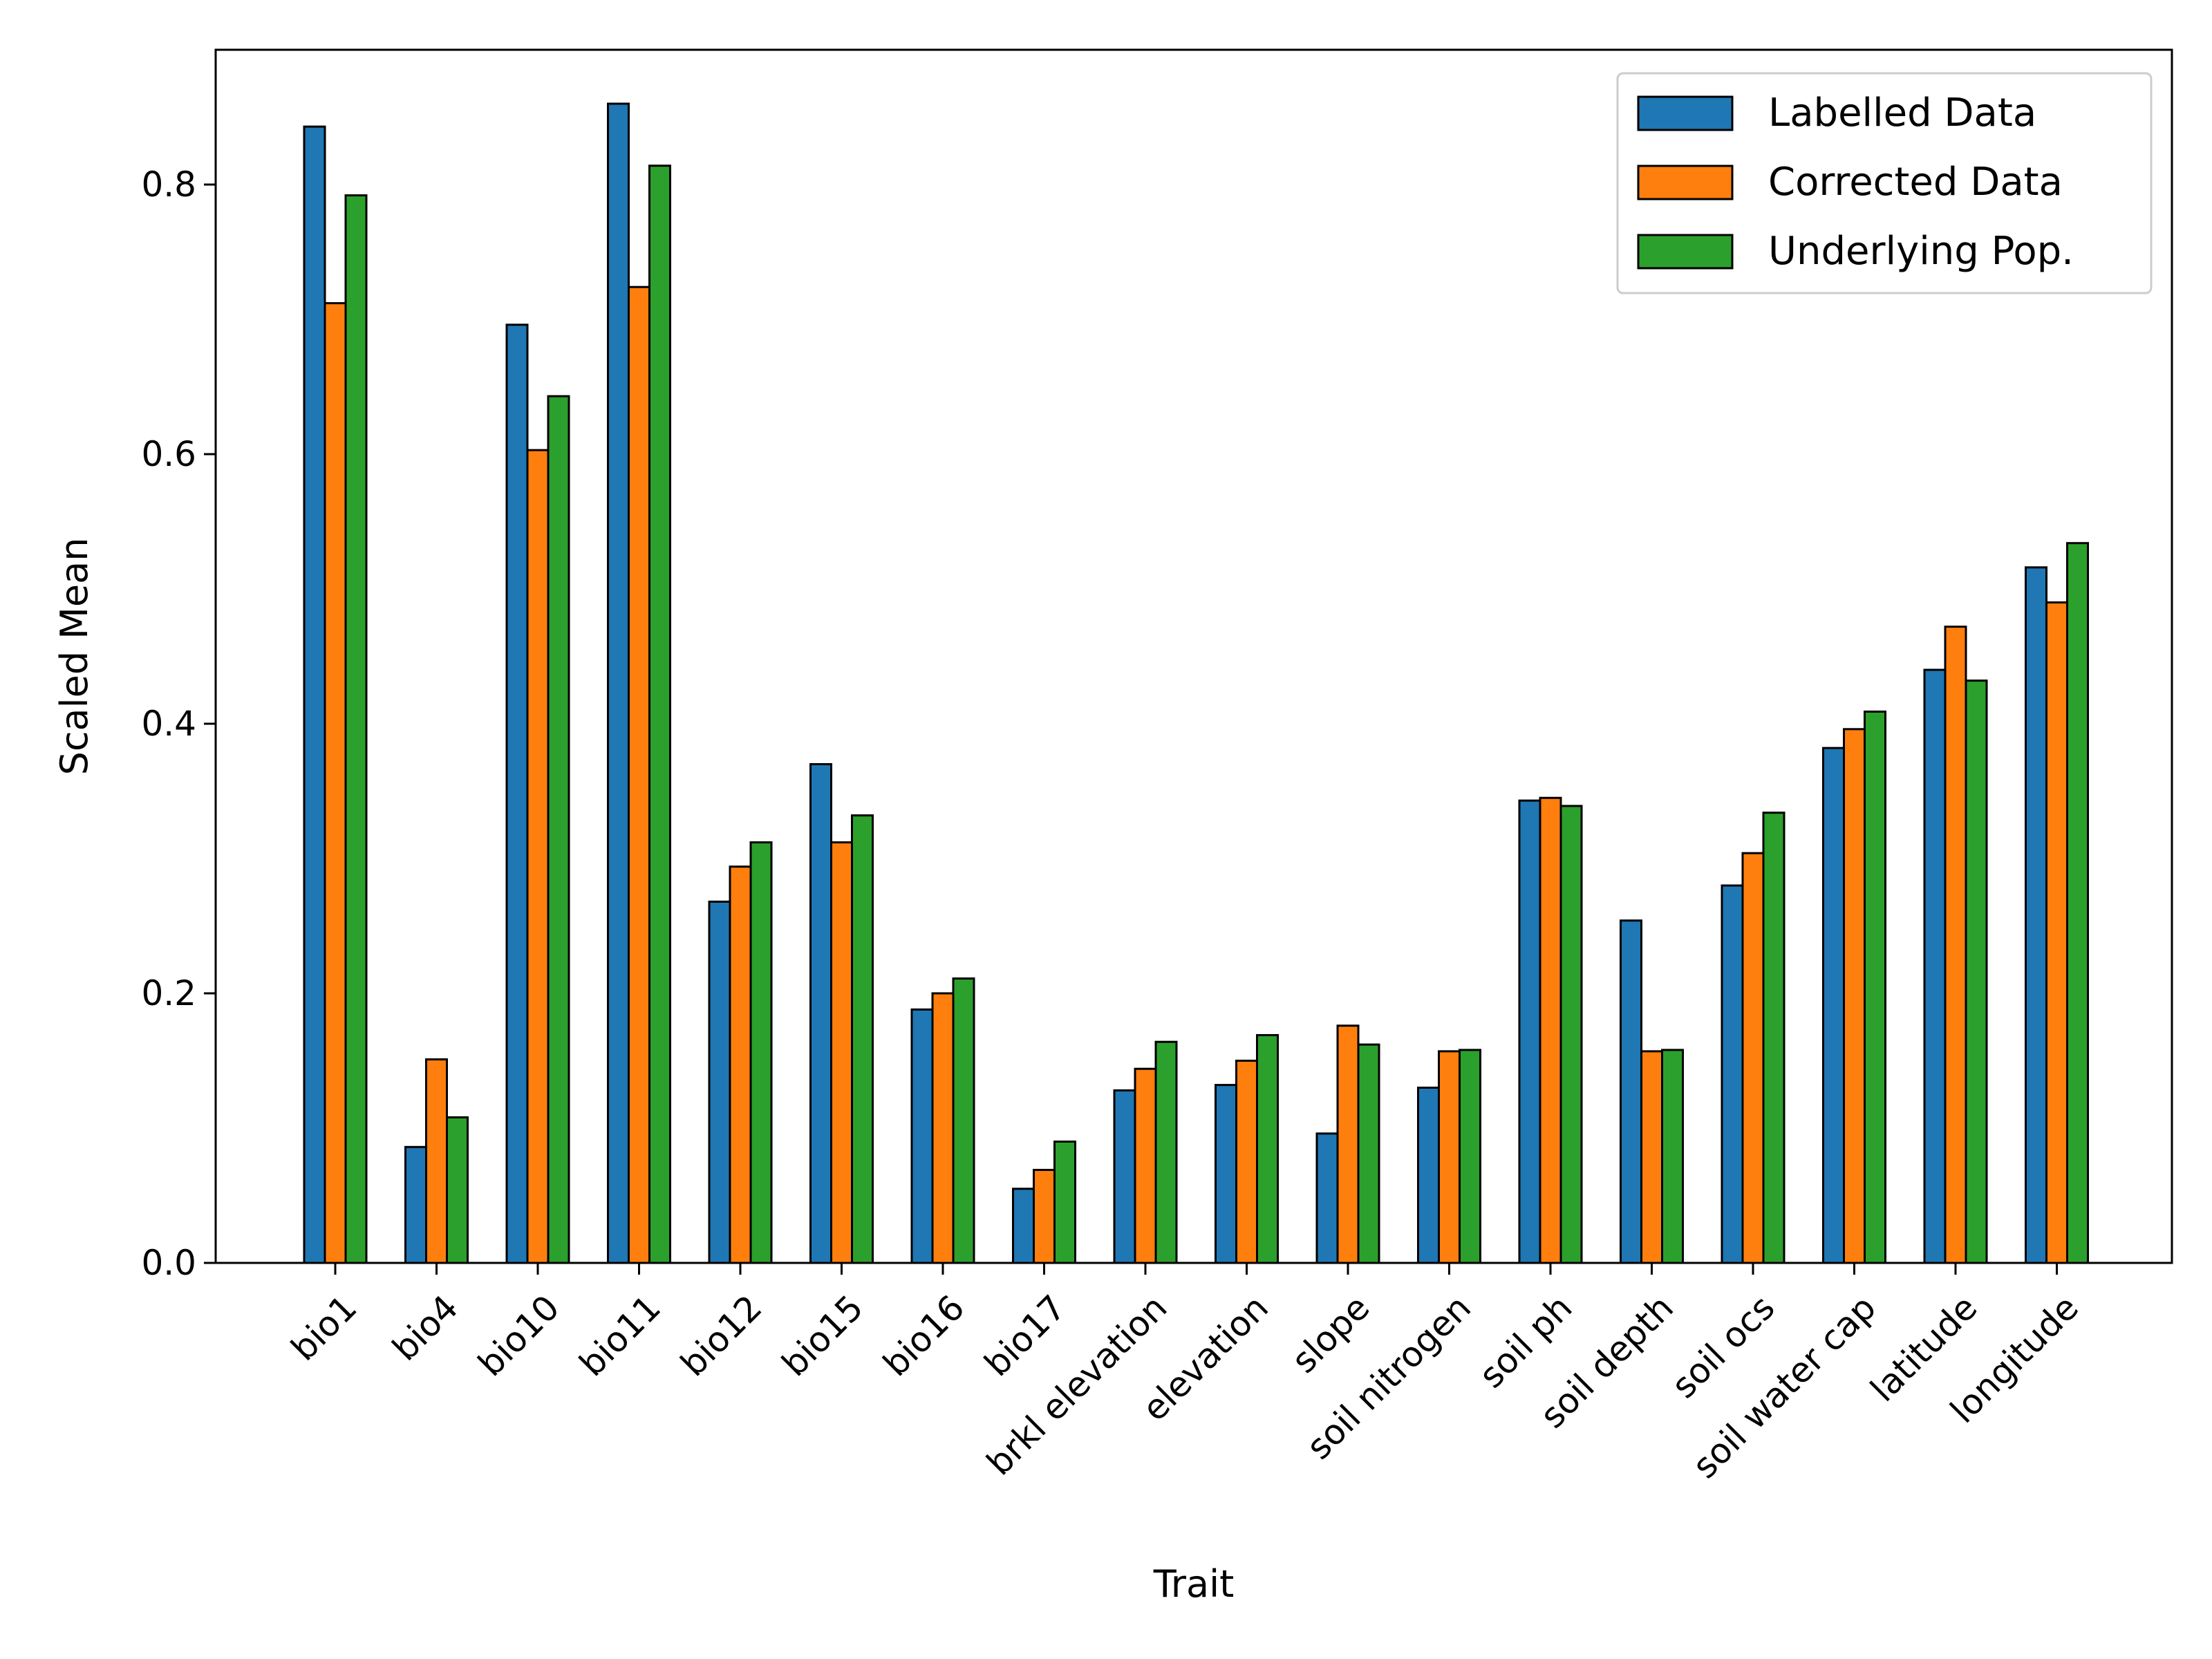 This screenshot has height=1659, width=2212. Describe the element at coordinates (74, 657) in the screenshot. I see `y-axis-label: Scaled Mean` at that location.